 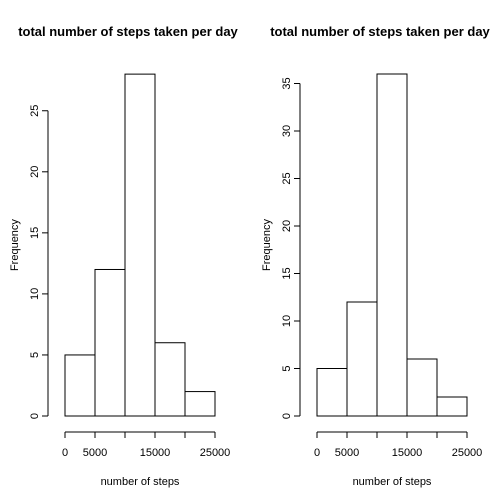 What do you see at coordinates (39, 262) in the screenshot?
I see `y-axis: 0 5 10 15 20 25` at bounding box center [39, 262].